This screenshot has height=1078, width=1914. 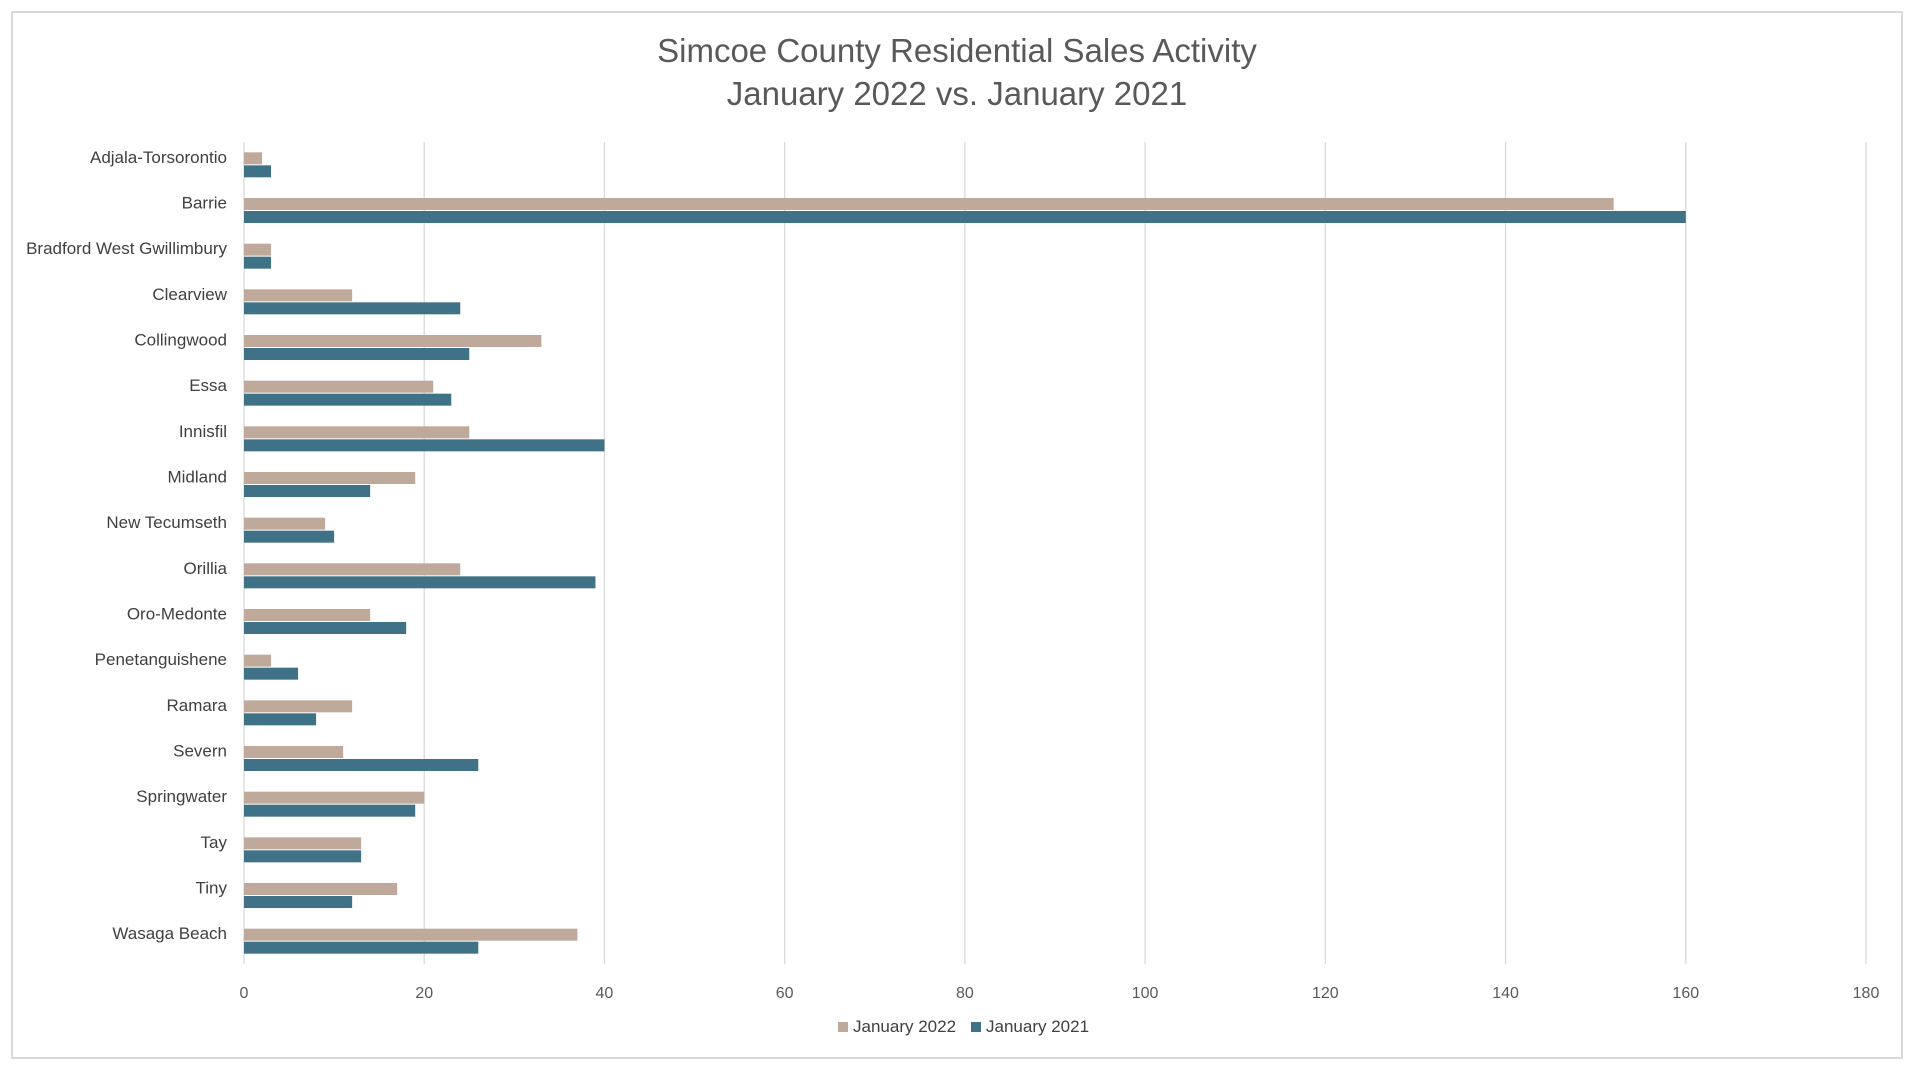 I want to click on category-label: Bradford West Gwillimbury, so click(x=126, y=248).